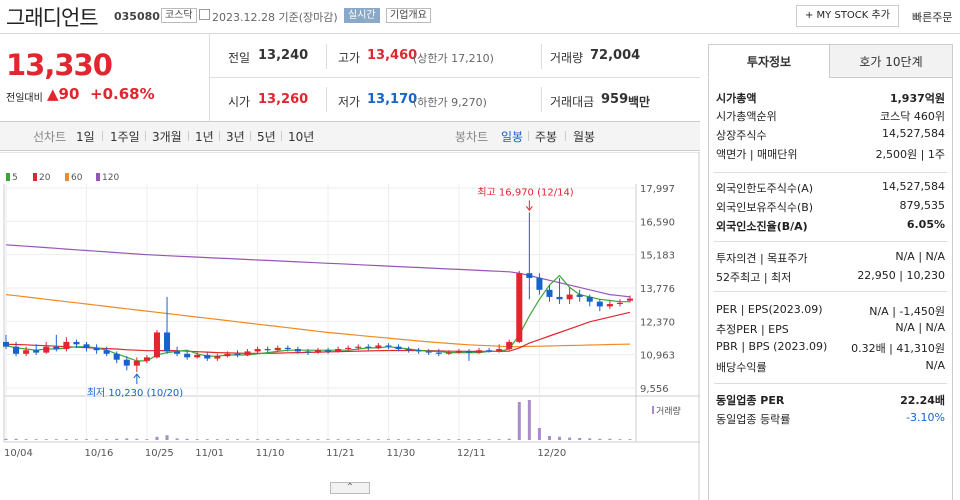  I want to click on calendar-icon, so click(204, 14).